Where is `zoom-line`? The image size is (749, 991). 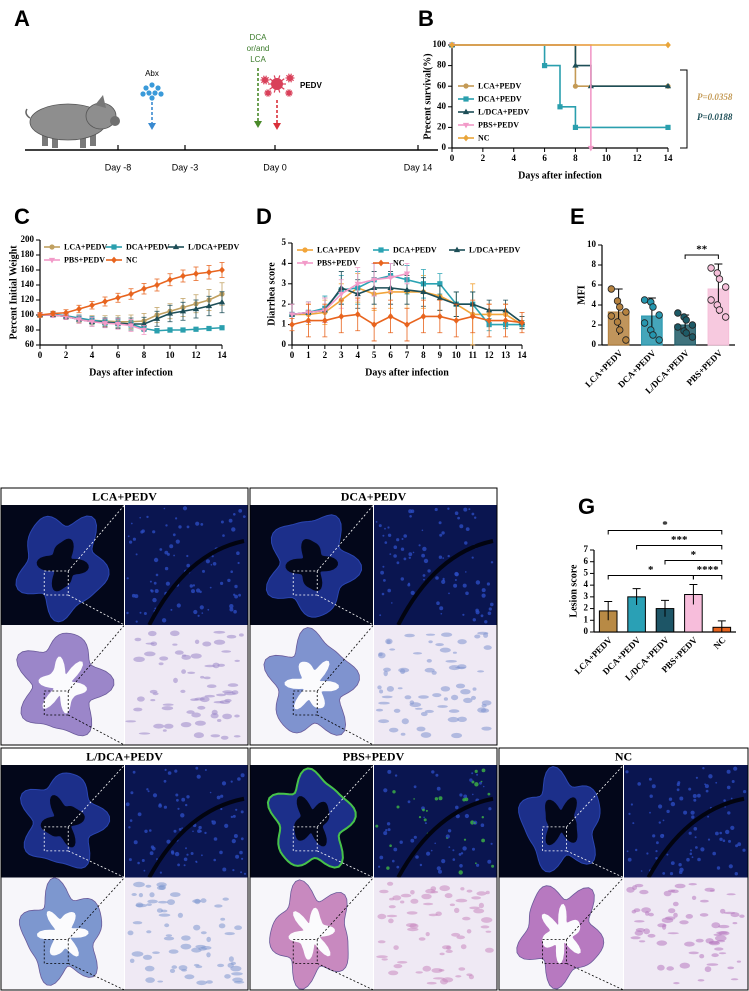 zoom-line is located at coordinates (595, 864).